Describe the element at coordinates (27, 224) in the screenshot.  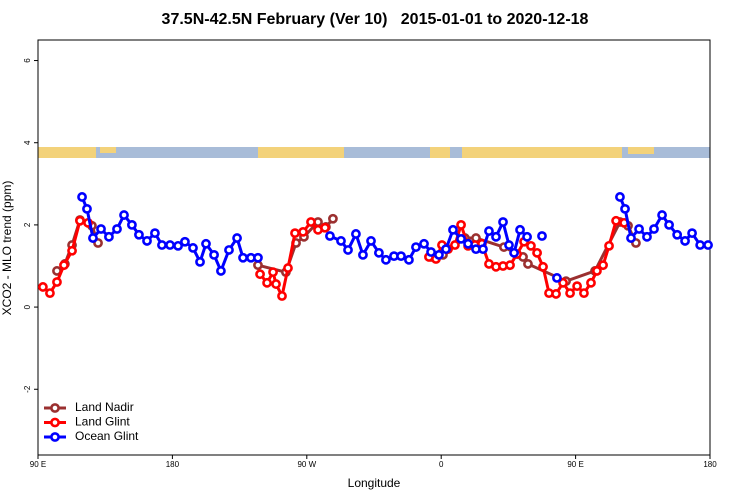
I see `y-tick-label: 2` at that location.